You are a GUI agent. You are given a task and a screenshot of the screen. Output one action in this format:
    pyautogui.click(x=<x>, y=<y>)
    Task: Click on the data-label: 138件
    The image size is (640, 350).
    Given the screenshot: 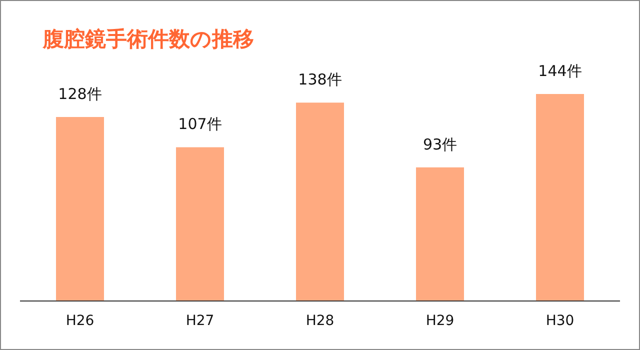 What is the action you would take?
    pyautogui.click(x=320, y=79)
    